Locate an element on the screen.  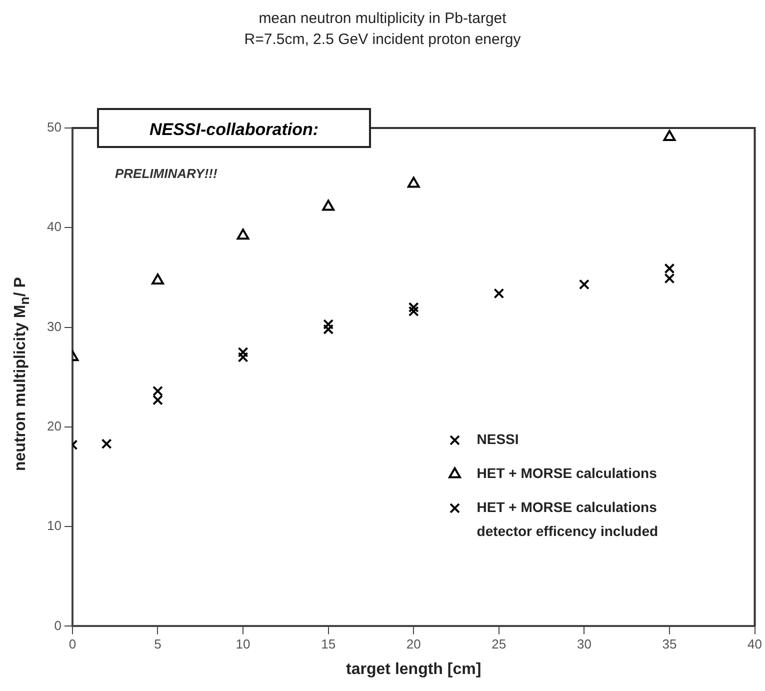
x-tick-label: 20 is located at coordinates (413, 644).